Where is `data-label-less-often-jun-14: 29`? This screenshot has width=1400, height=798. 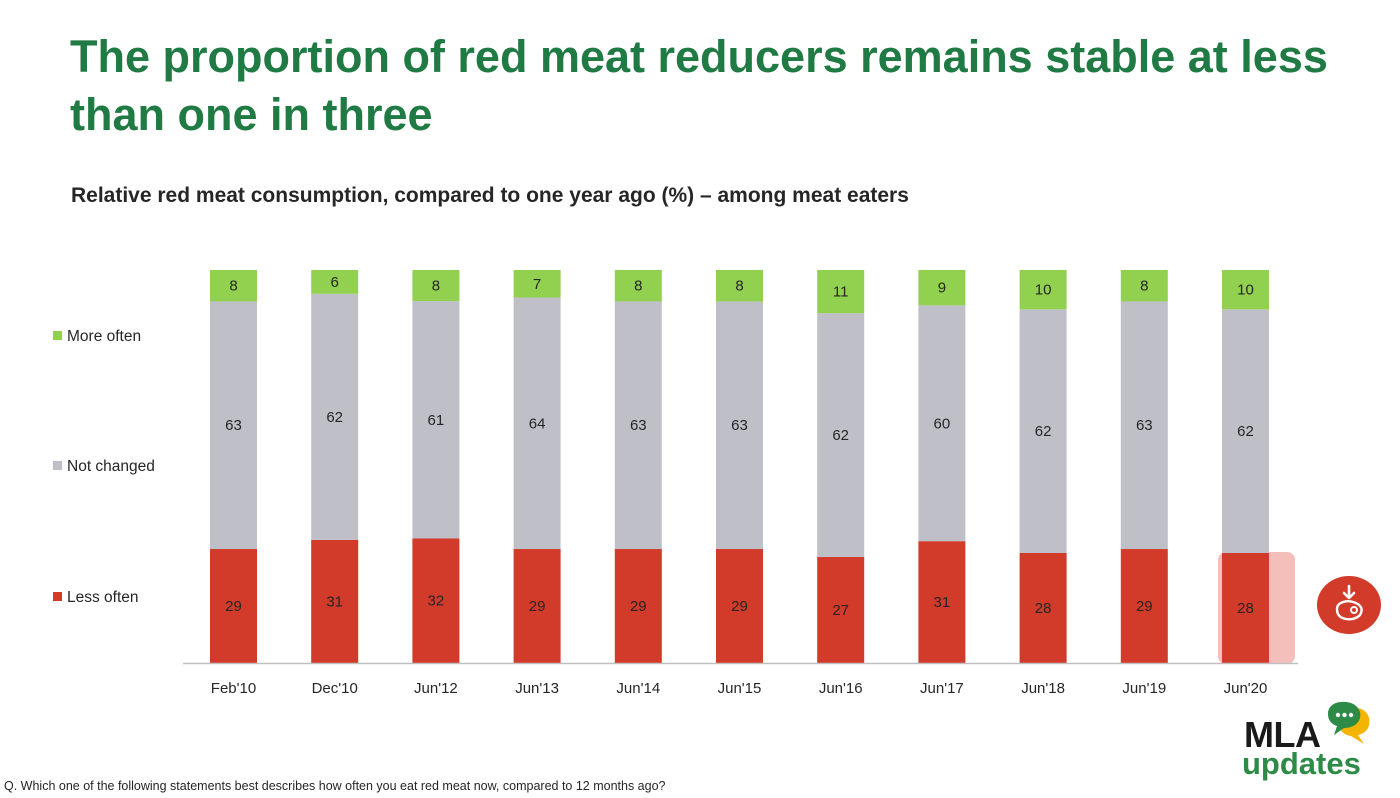 data-label-less-often-jun-14: 29 is located at coordinates (638, 606).